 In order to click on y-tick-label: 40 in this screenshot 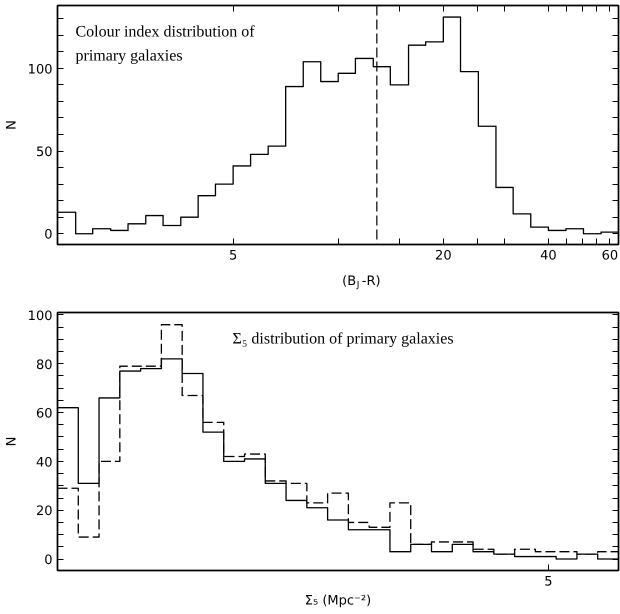, I will do `click(44, 462)`.